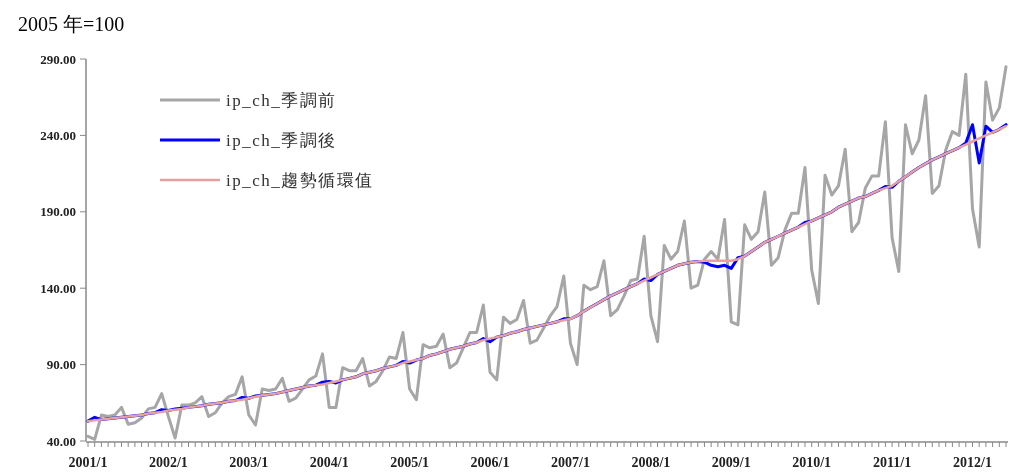 The image size is (1009, 472). What do you see at coordinates (58, 288) in the screenshot?
I see `y-tick-label: 140.00` at bounding box center [58, 288].